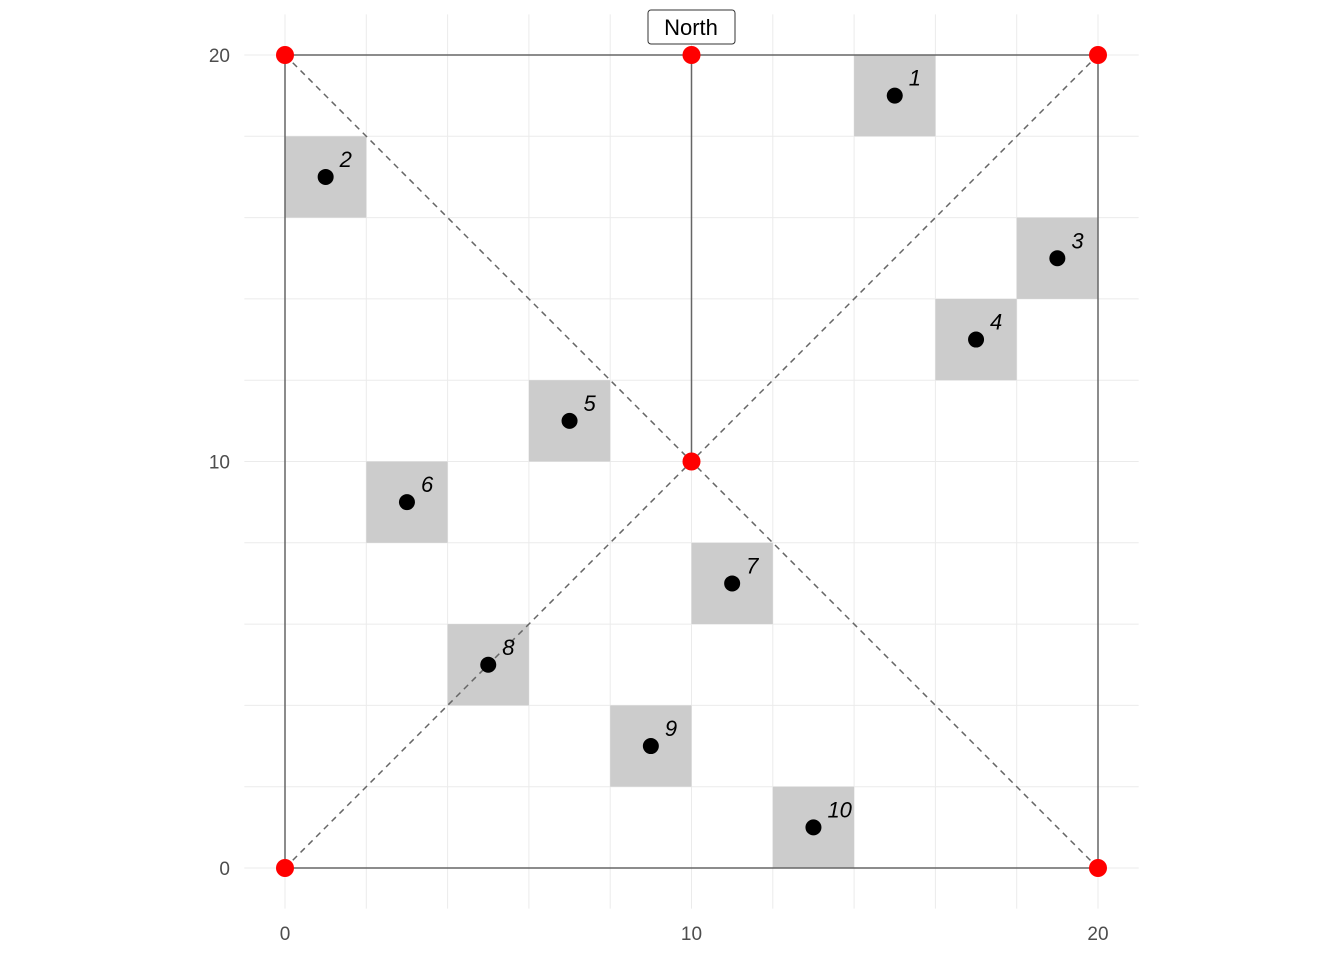 This screenshot has width=1344, height=960. I want to click on point-label-2: 2, so click(345, 159).